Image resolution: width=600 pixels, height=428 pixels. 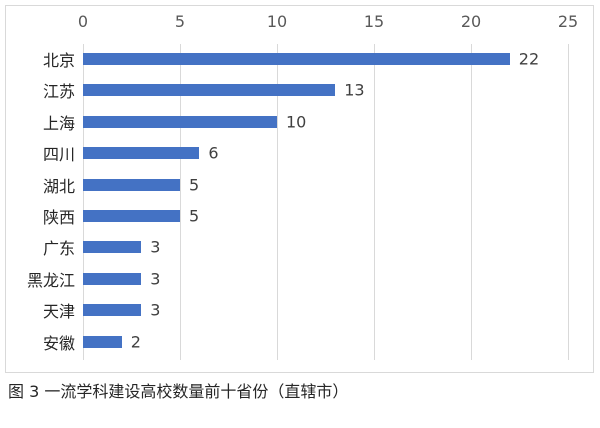 I want to click on data-label: 13, so click(x=354, y=90).